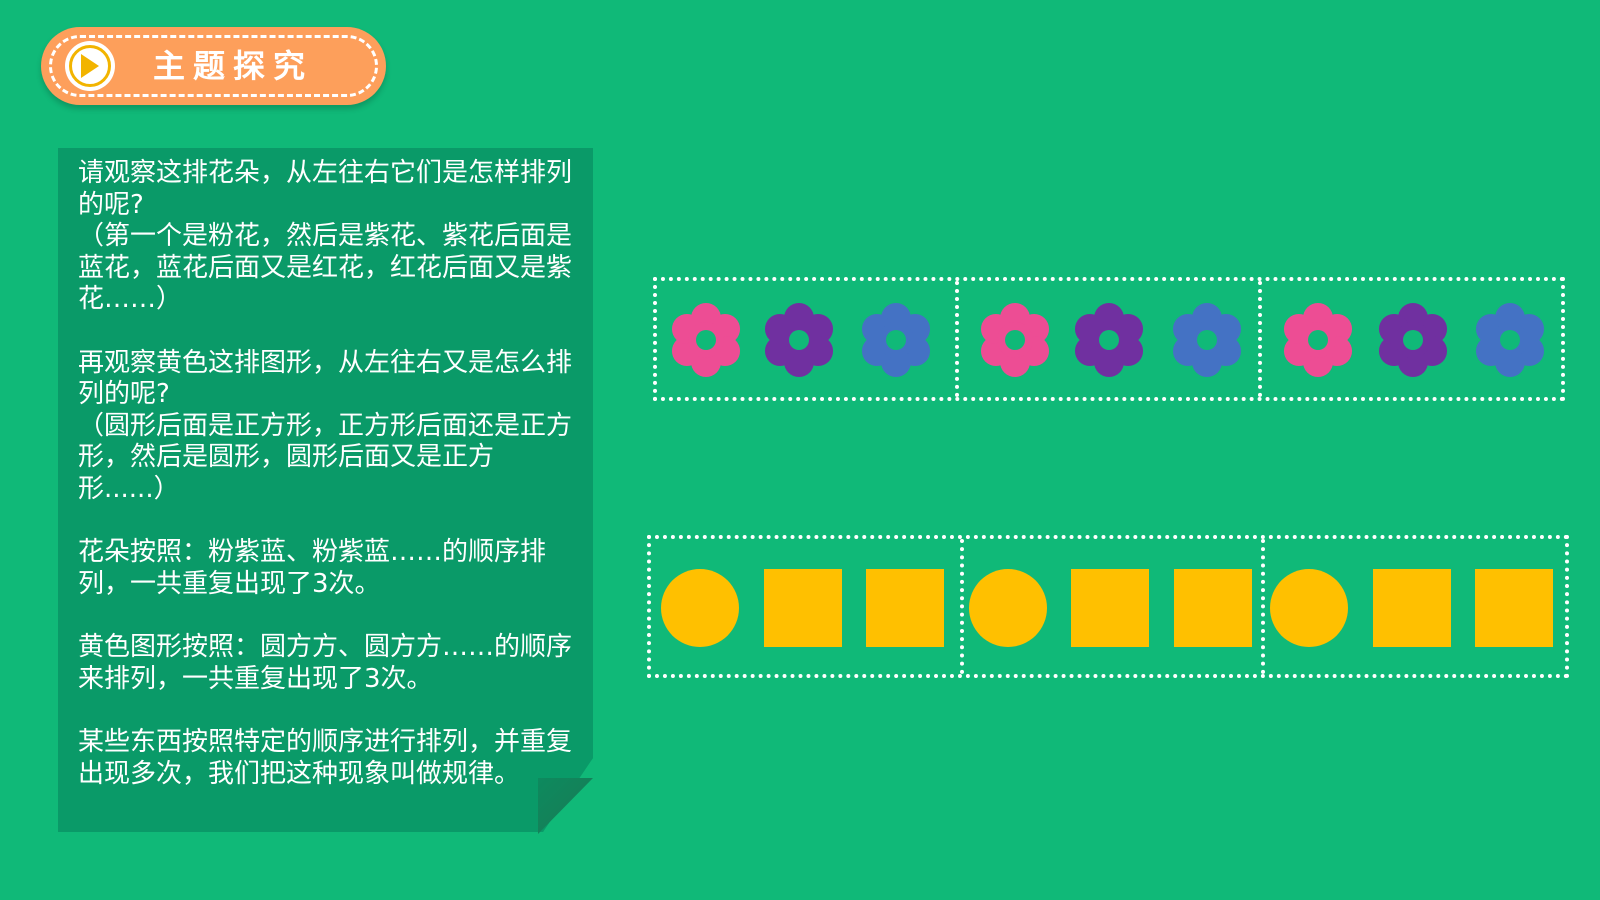 Image resolution: width=1600 pixels, height=900 pixels. I want to click on play-icon, so click(90, 66).